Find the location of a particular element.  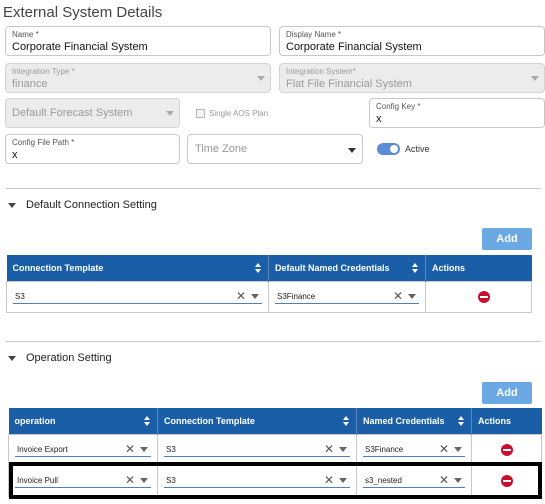

config-key-field: Config Key * x is located at coordinates (457, 113).